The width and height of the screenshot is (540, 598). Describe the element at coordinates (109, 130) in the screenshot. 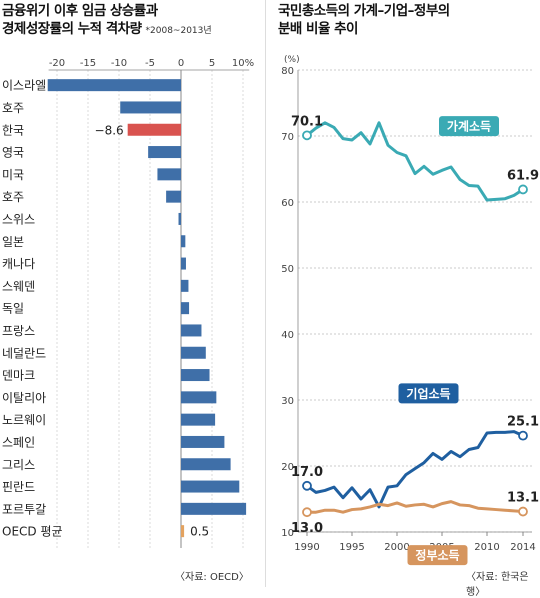

I see `data-label: −8.6` at that location.